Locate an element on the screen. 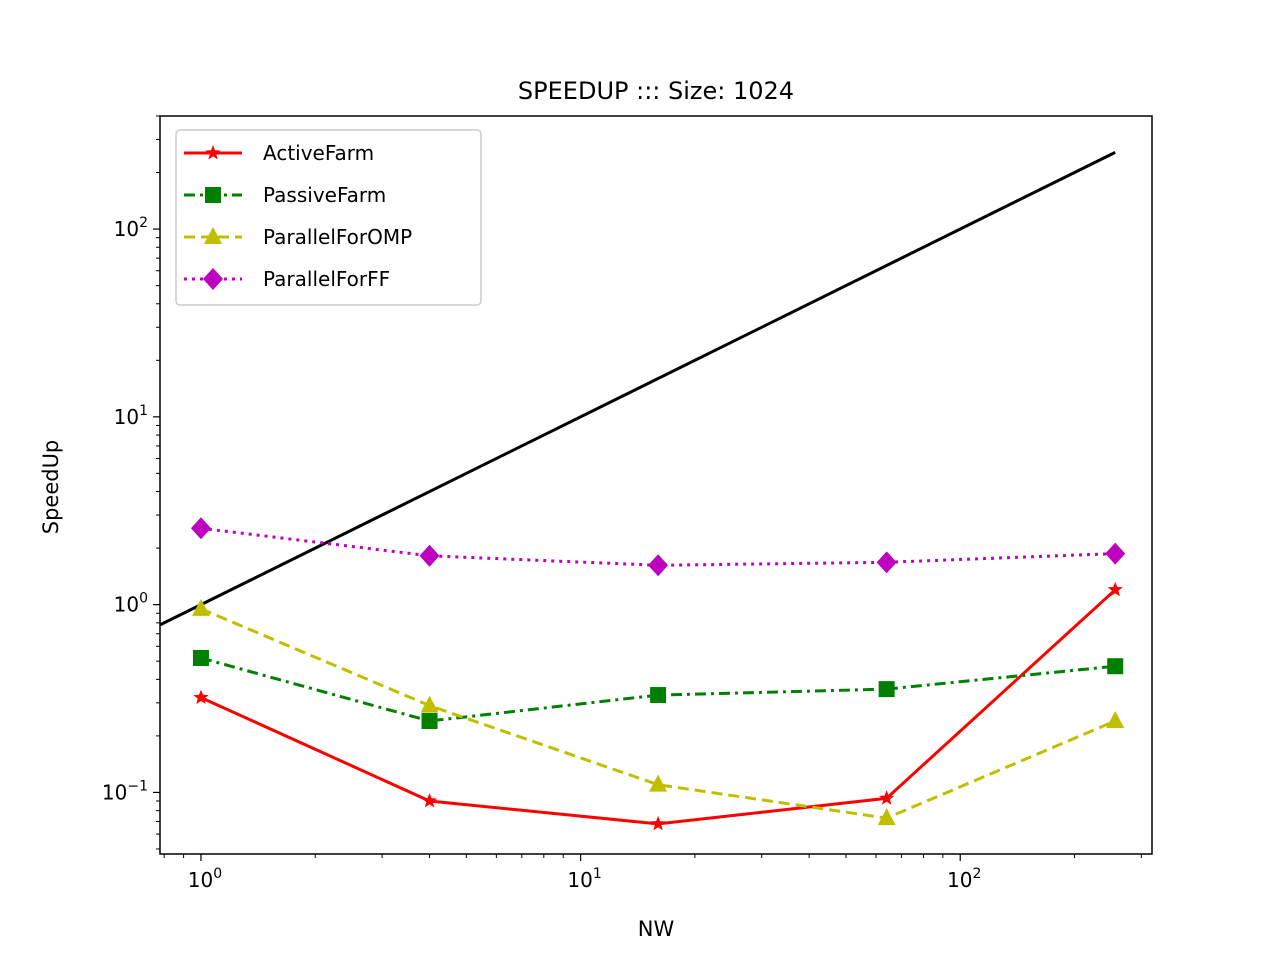 The width and height of the screenshot is (1280, 960). x-tick-label: 10⁰ is located at coordinates (205, 879).